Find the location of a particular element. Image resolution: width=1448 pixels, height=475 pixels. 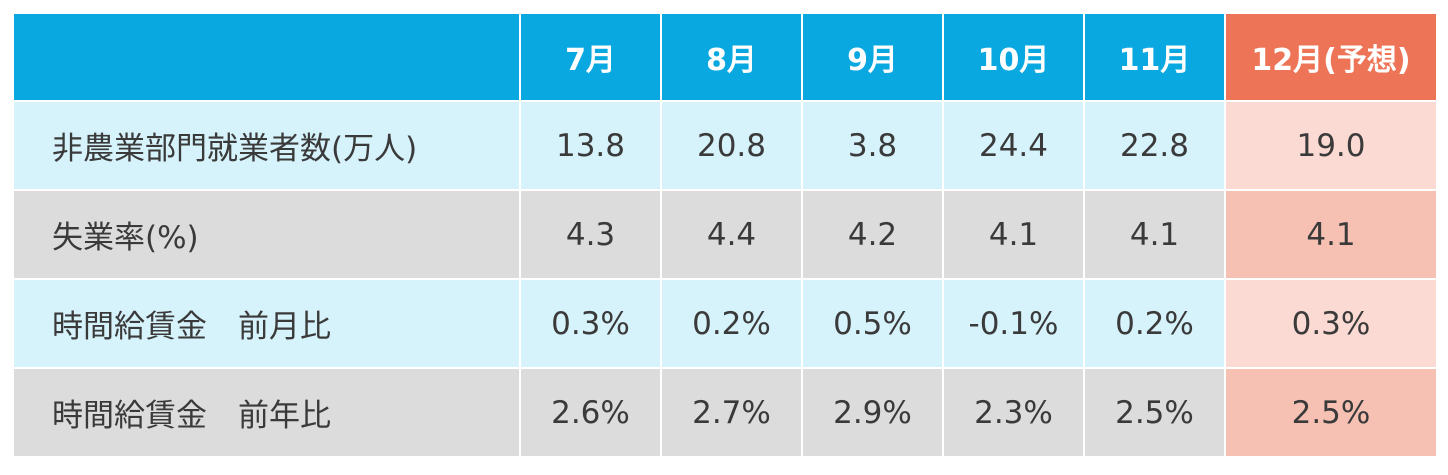

data-cell: 4.3 is located at coordinates (590, 234).